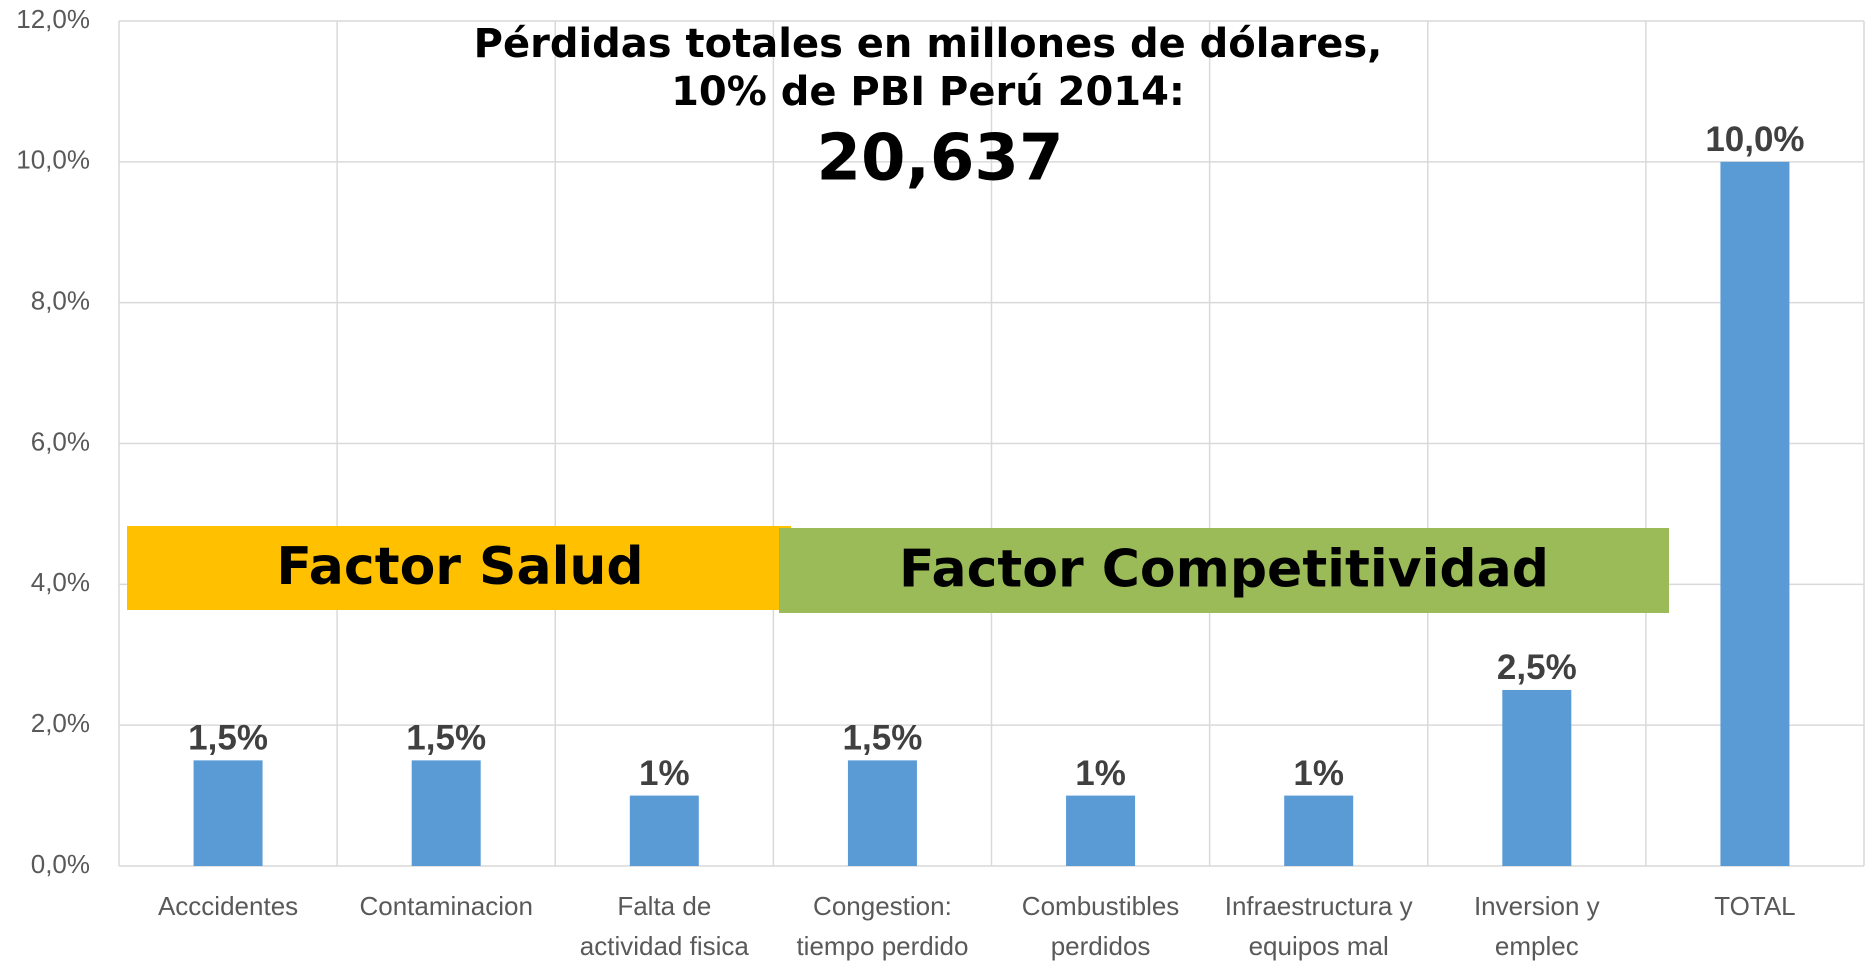 This screenshot has height=962, width=1866. What do you see at coordinates (940, 159) in the screenshot?
I see `chart-total: 20,637` at bounding box center [940, 159].